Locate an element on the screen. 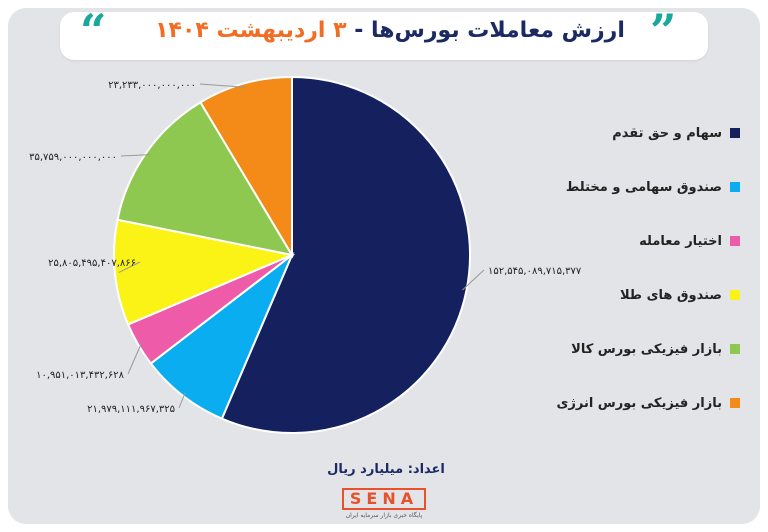  legend-item: صندوق های طلا is located at coordinates (655, 295).